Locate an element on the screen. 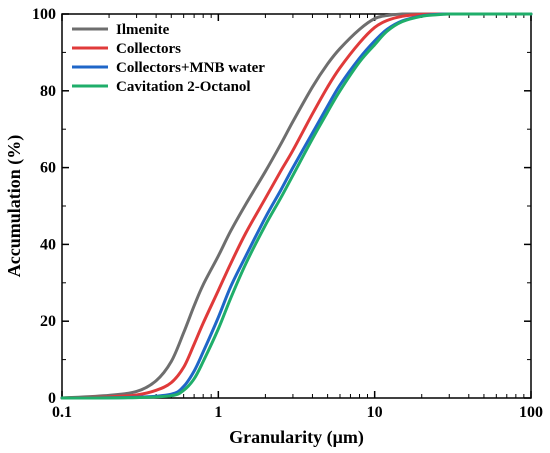  legend-label-ilmenite: Ilmenite is located at coordinates (143, 30).